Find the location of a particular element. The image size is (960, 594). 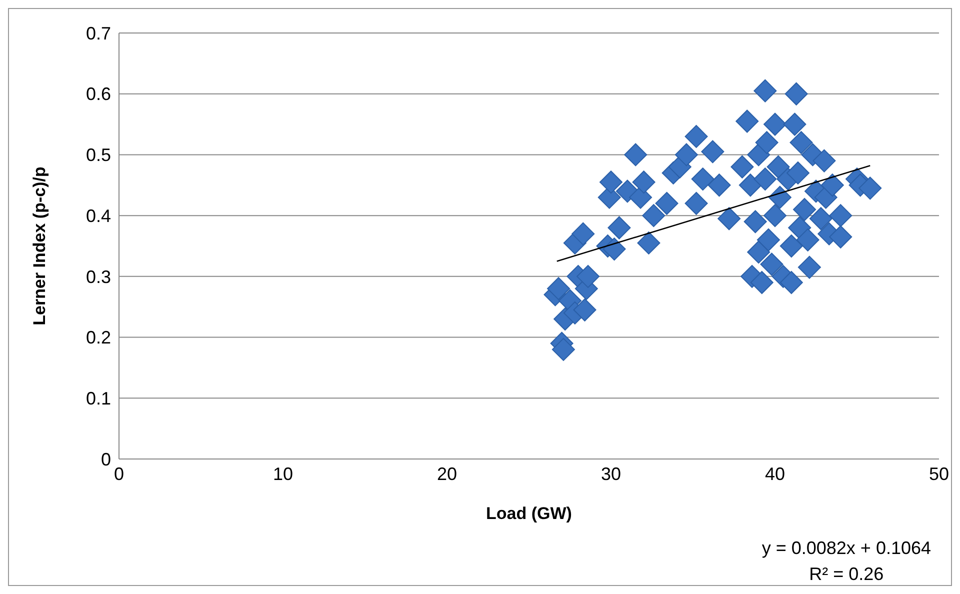

x-tick-label: 0 is located at coordinates (119, 474).